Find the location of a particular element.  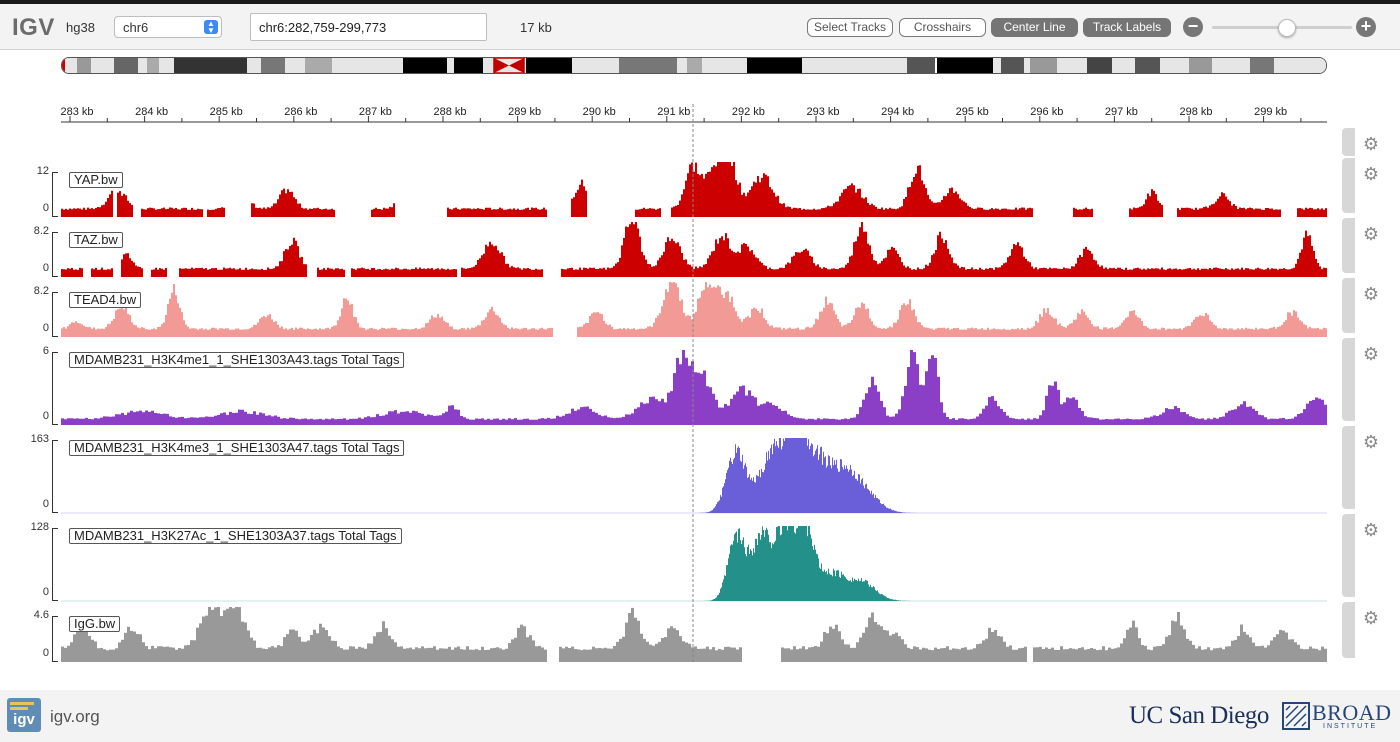

genome-label: hg38 is located at coordinates (80, 27).